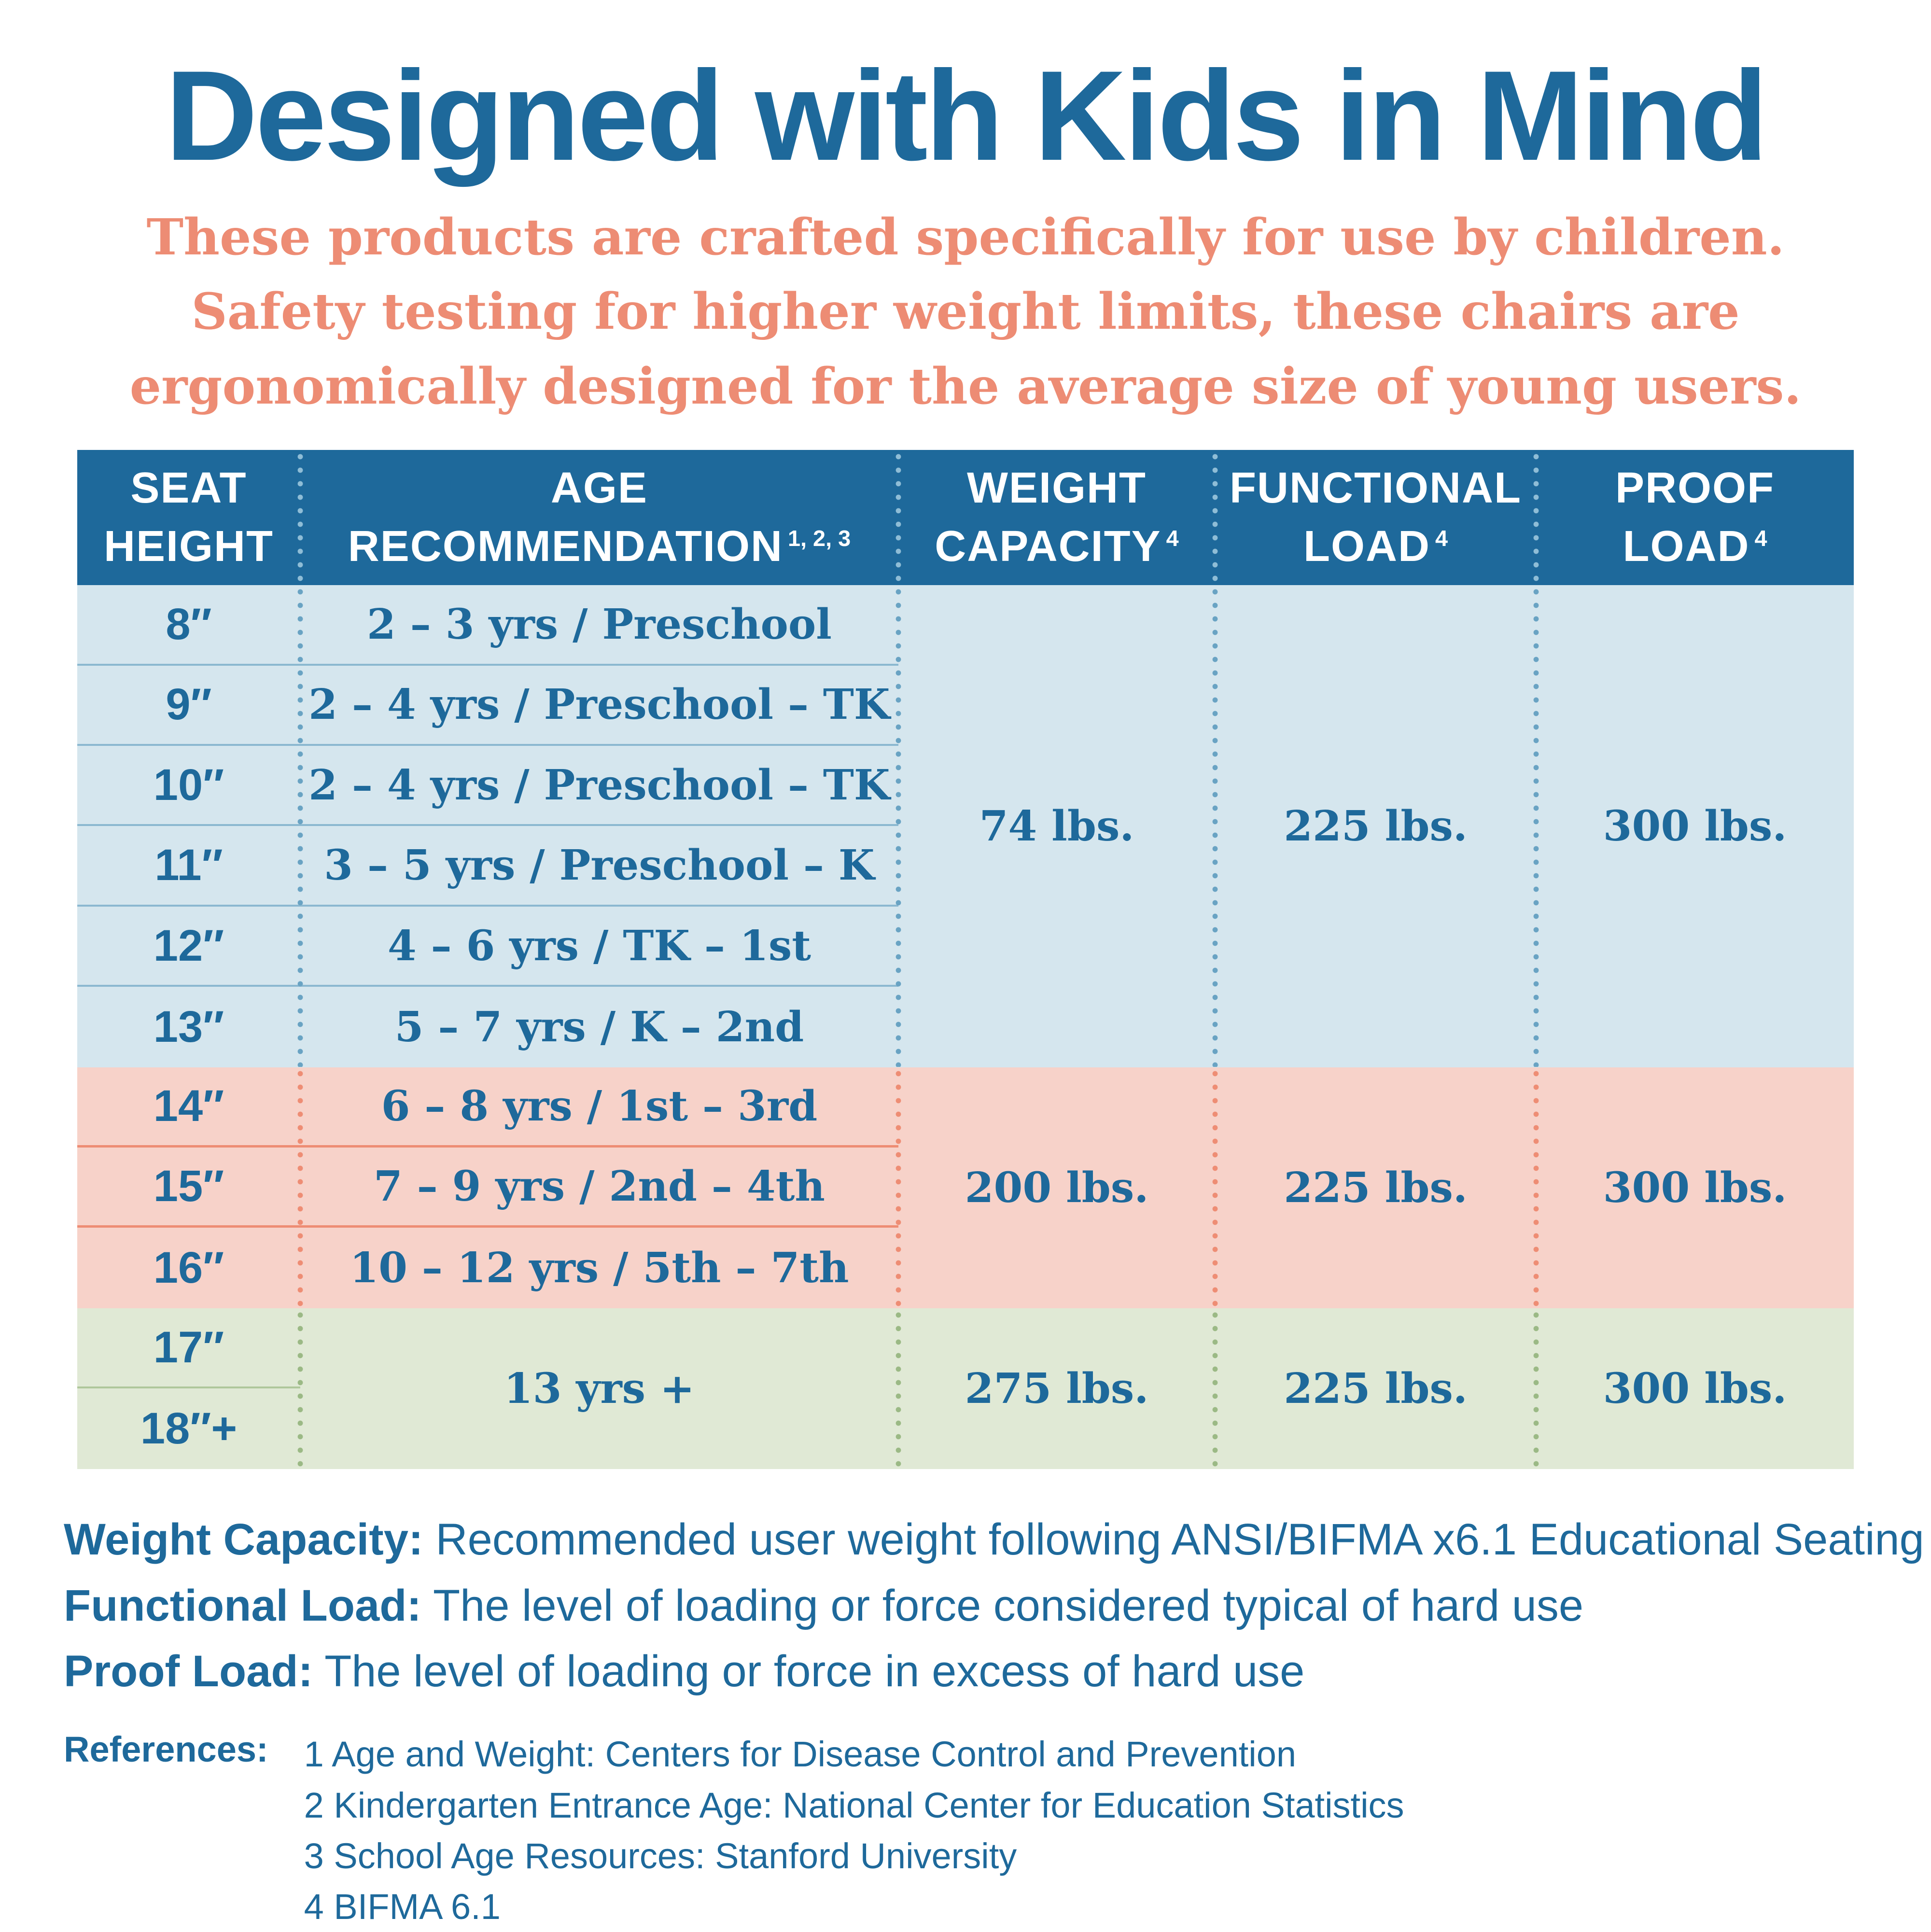 The image size is (1931, 1932). What do you see at coordinates (188, 1429) in the screenshot?
I see `seat-height-cell: 18″+` at bounding box center [188, 1429].